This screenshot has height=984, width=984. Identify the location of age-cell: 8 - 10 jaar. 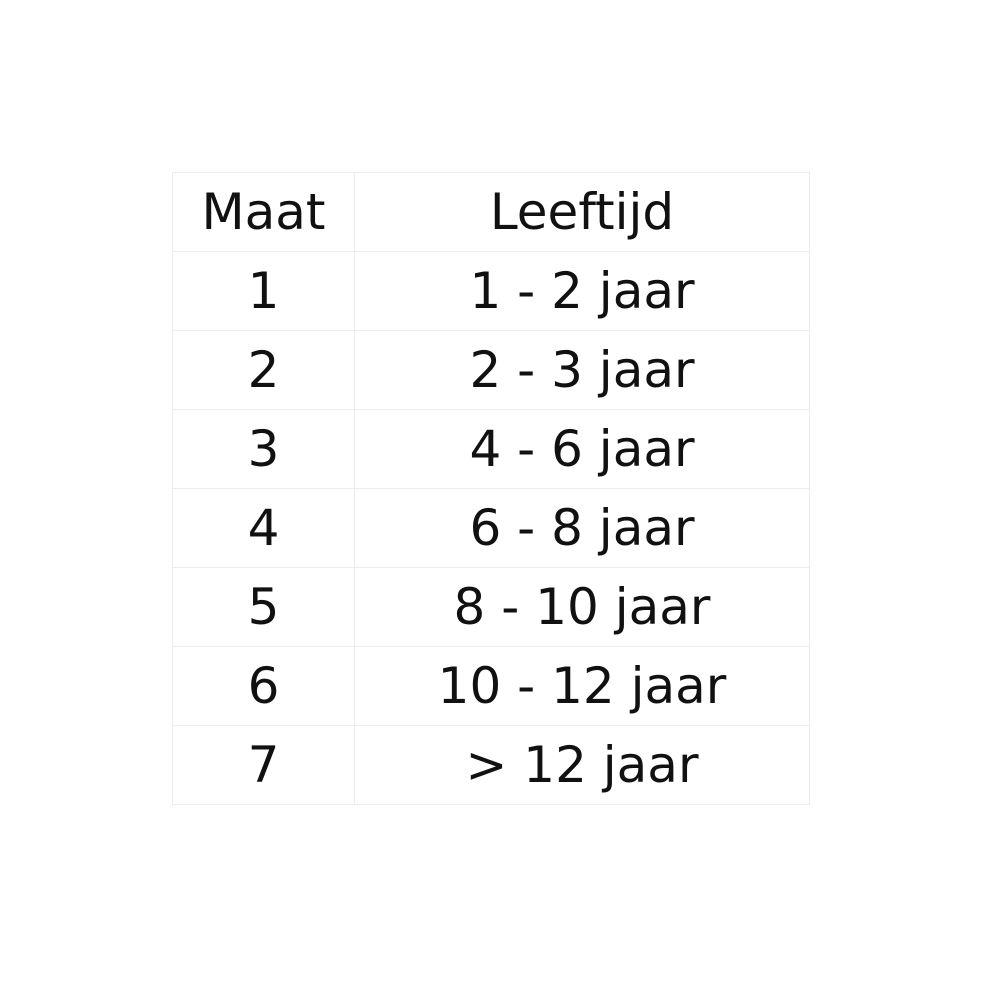
(582, 607).